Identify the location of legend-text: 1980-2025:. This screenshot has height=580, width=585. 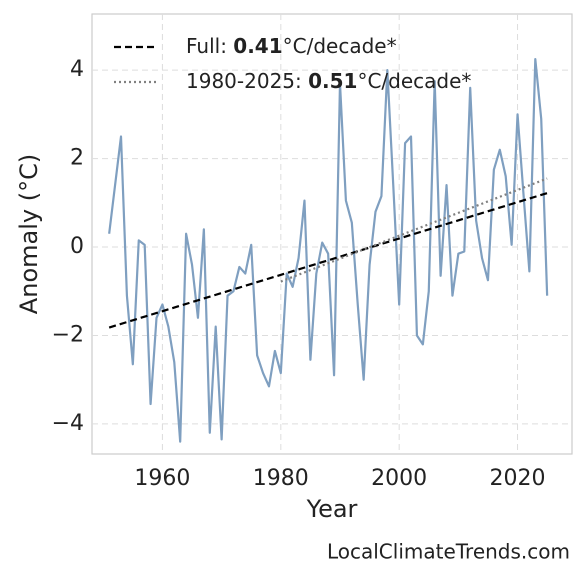
(247, 81).